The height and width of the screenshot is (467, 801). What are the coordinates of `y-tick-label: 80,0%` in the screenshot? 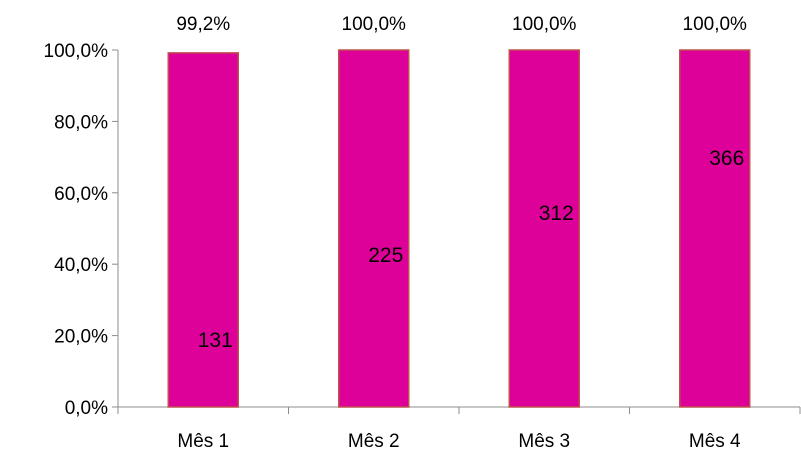 It's located at (81, 122).